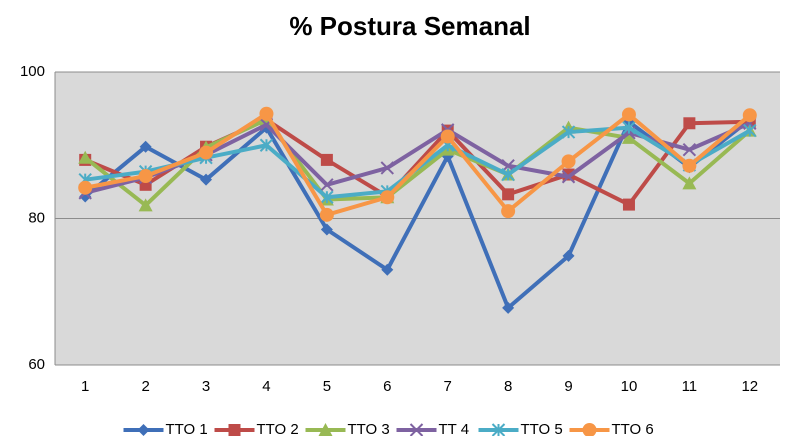 Image resolution: width=785 pixels, height=436 pixels. What do you see at coordinates (327, 386) in the screenshot?
I see `x-tick-label: 5` at bounding box center [327, 386].